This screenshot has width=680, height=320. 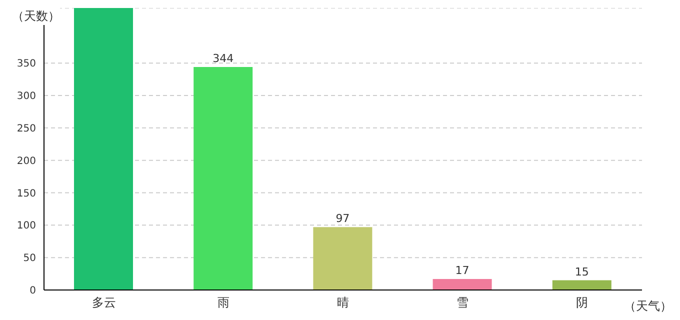 I want to click on data-label: 15, so click(x=581, y=271).